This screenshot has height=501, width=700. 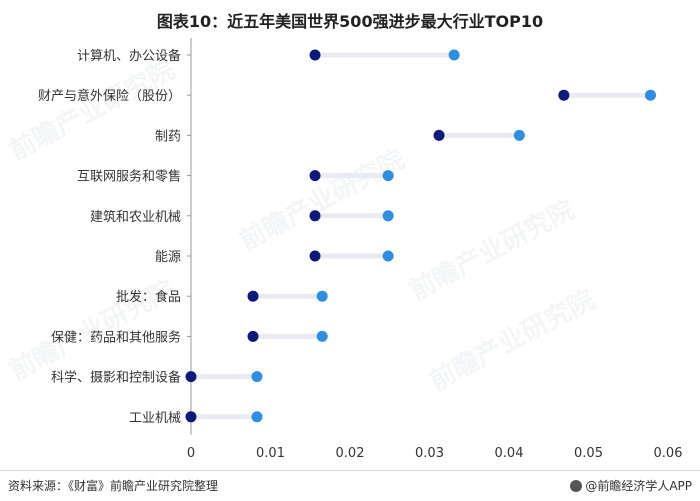 I want to click on category-label: 建筑和农业机械, so click(x=135, y=217).